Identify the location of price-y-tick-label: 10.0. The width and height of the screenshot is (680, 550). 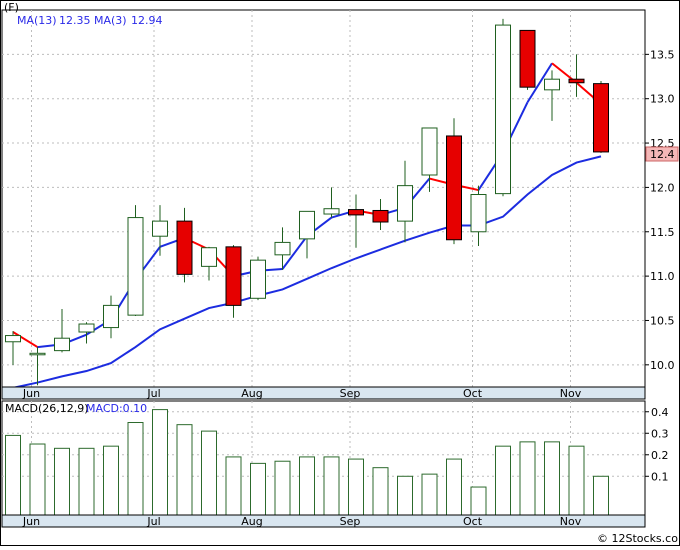
(662, 365).